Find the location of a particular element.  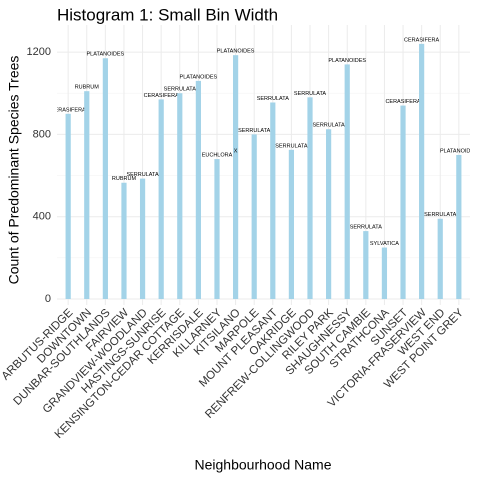

y-axis-title: Count of Predominant Species Trees is located at coordinates (14, 170).